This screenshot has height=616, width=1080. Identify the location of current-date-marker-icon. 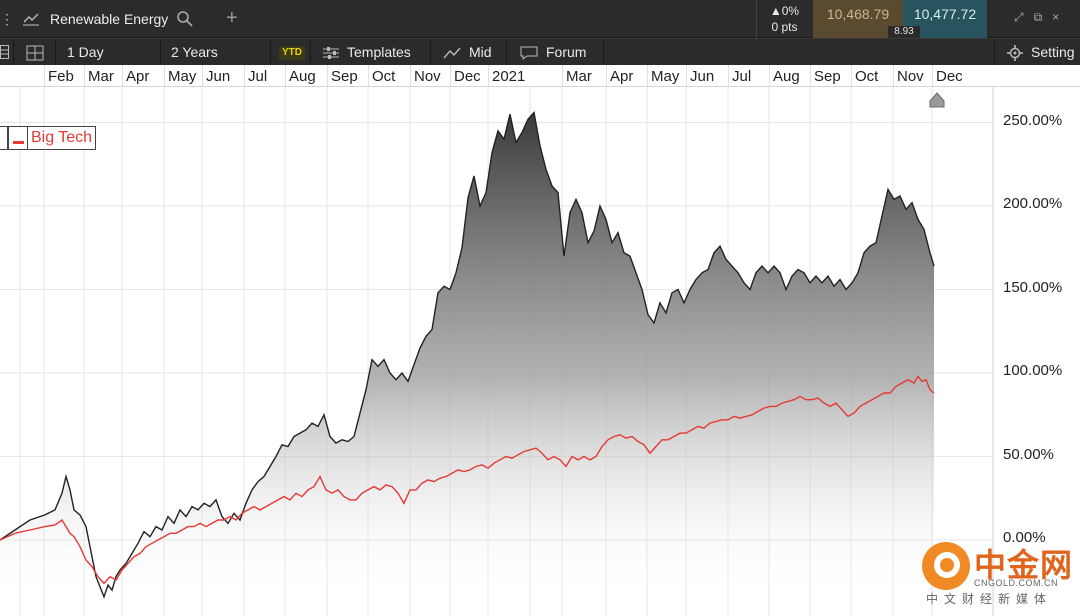
(937, 100).